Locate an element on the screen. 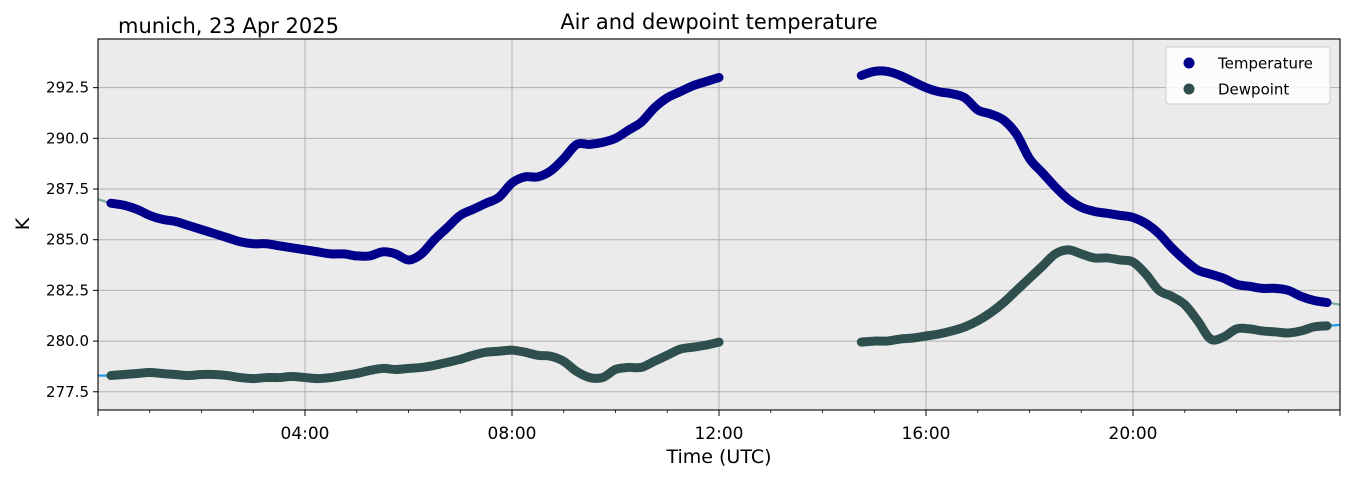  legend-box is located at coordinates (1248, 75).